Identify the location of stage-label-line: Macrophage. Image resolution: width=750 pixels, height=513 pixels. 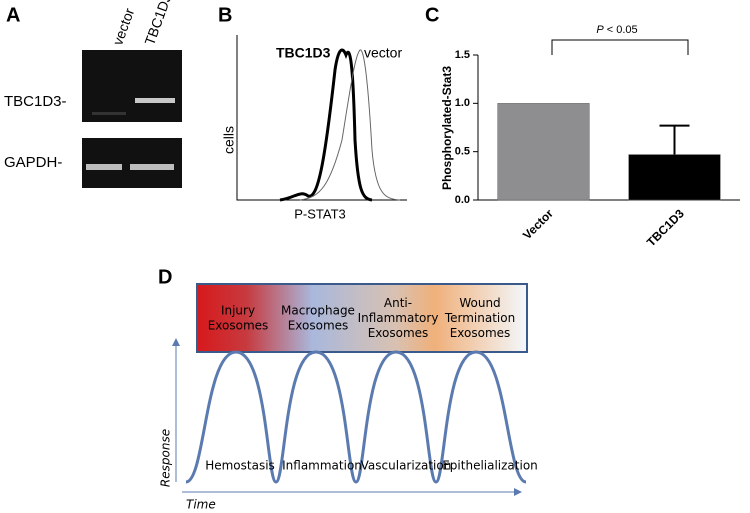
(318, 310).